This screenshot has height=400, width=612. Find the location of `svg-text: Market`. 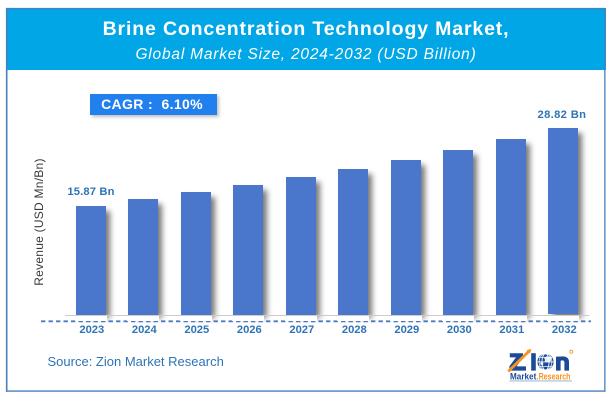

svg-text: Market is located at coordinates (523, 375).